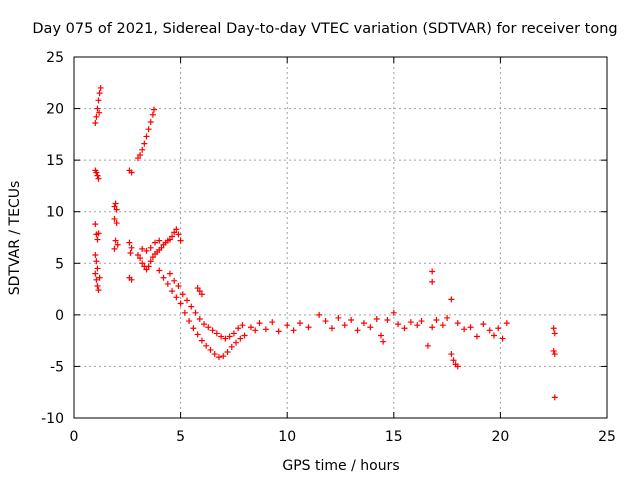 Image resolution: width=640 pixels, height=480 pixels. What do you see at coordinates (500, 437) in the screenshot?
I see `x-tick-label: 20` at bounding box center [500, 437].